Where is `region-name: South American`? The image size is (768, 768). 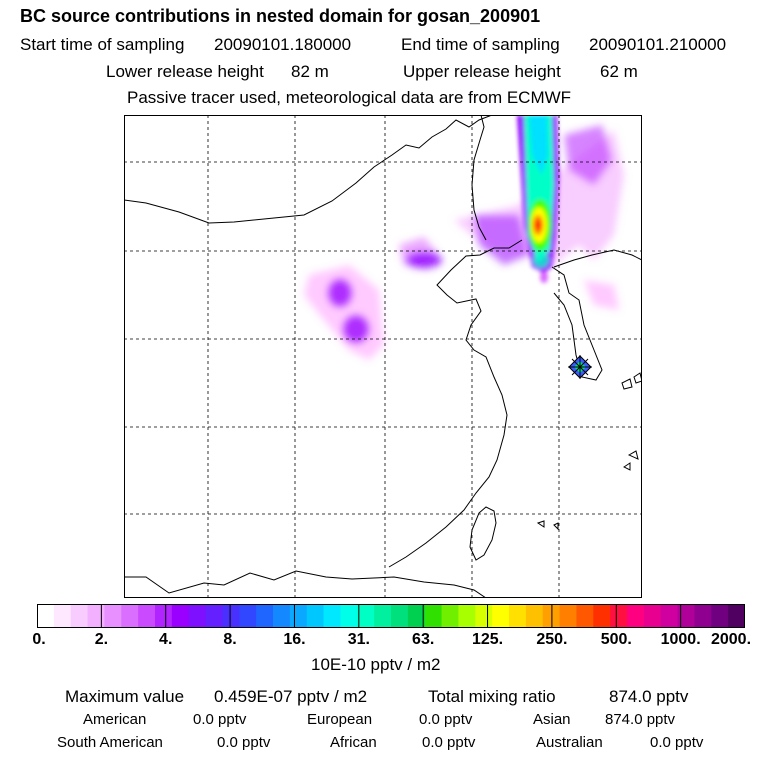
region-name: South American is located at coordinates (110, 742).